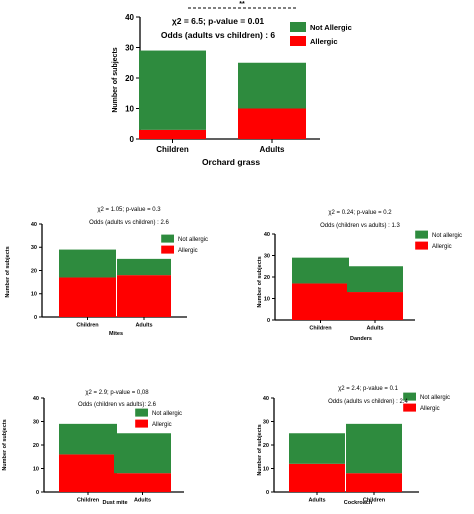  Describe the element at coordinates (331, 27) in the screenshot. I see `legend-label-not-allergic: Not Allergic` at that location.